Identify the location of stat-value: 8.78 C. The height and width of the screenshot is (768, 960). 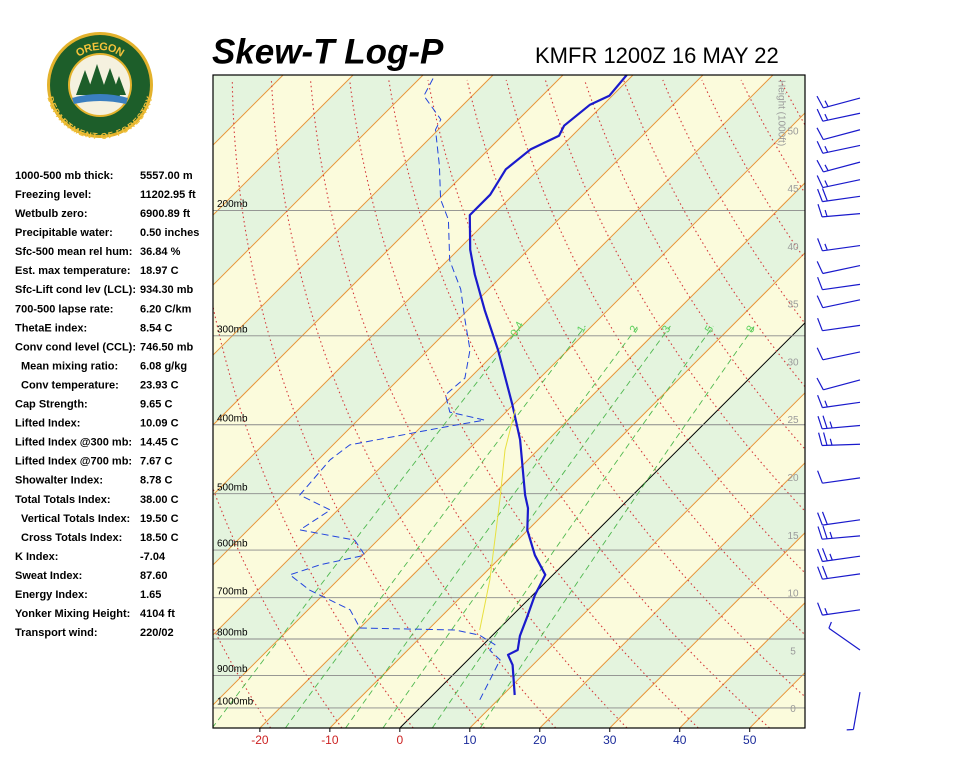
(156, 481).